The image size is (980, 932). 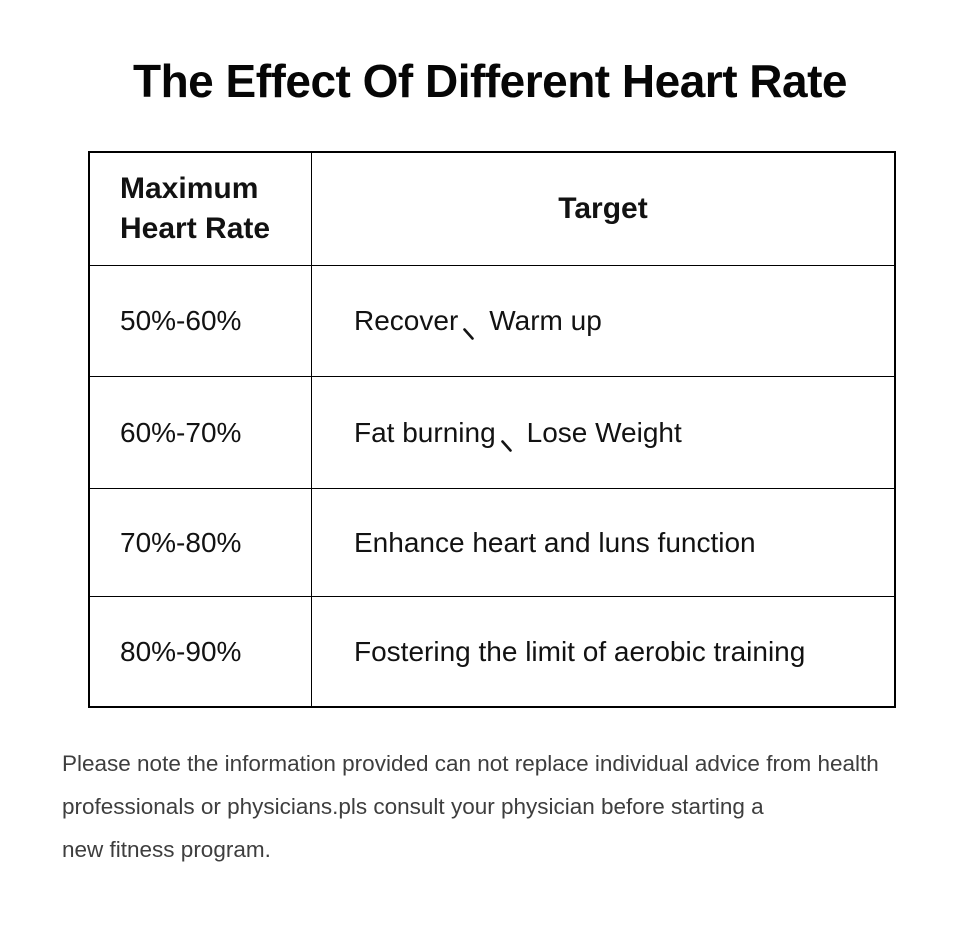 What do you see at coordinates (200, 320) in the screenshot?
I see `rate-range-cell: 50%-60%` at bounding box center [200, 320].